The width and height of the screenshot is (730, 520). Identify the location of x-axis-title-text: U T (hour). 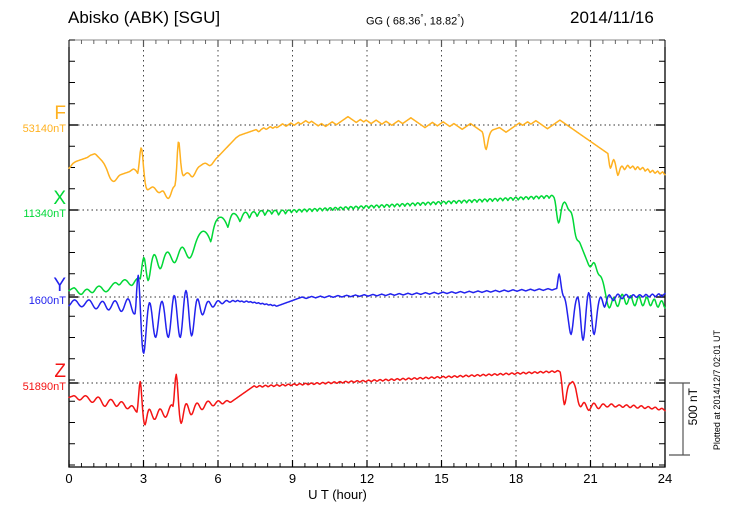
(337, 494).